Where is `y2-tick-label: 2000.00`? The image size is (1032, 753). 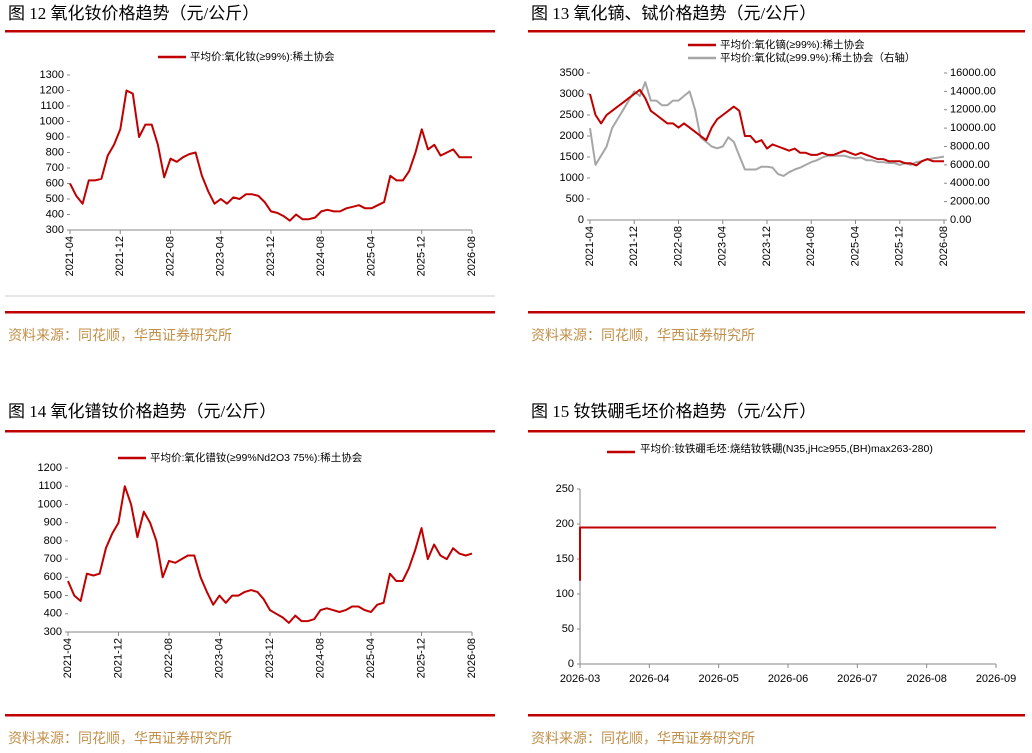
y2-tick-label: 2000.00 is located at coordinates (970, 202).